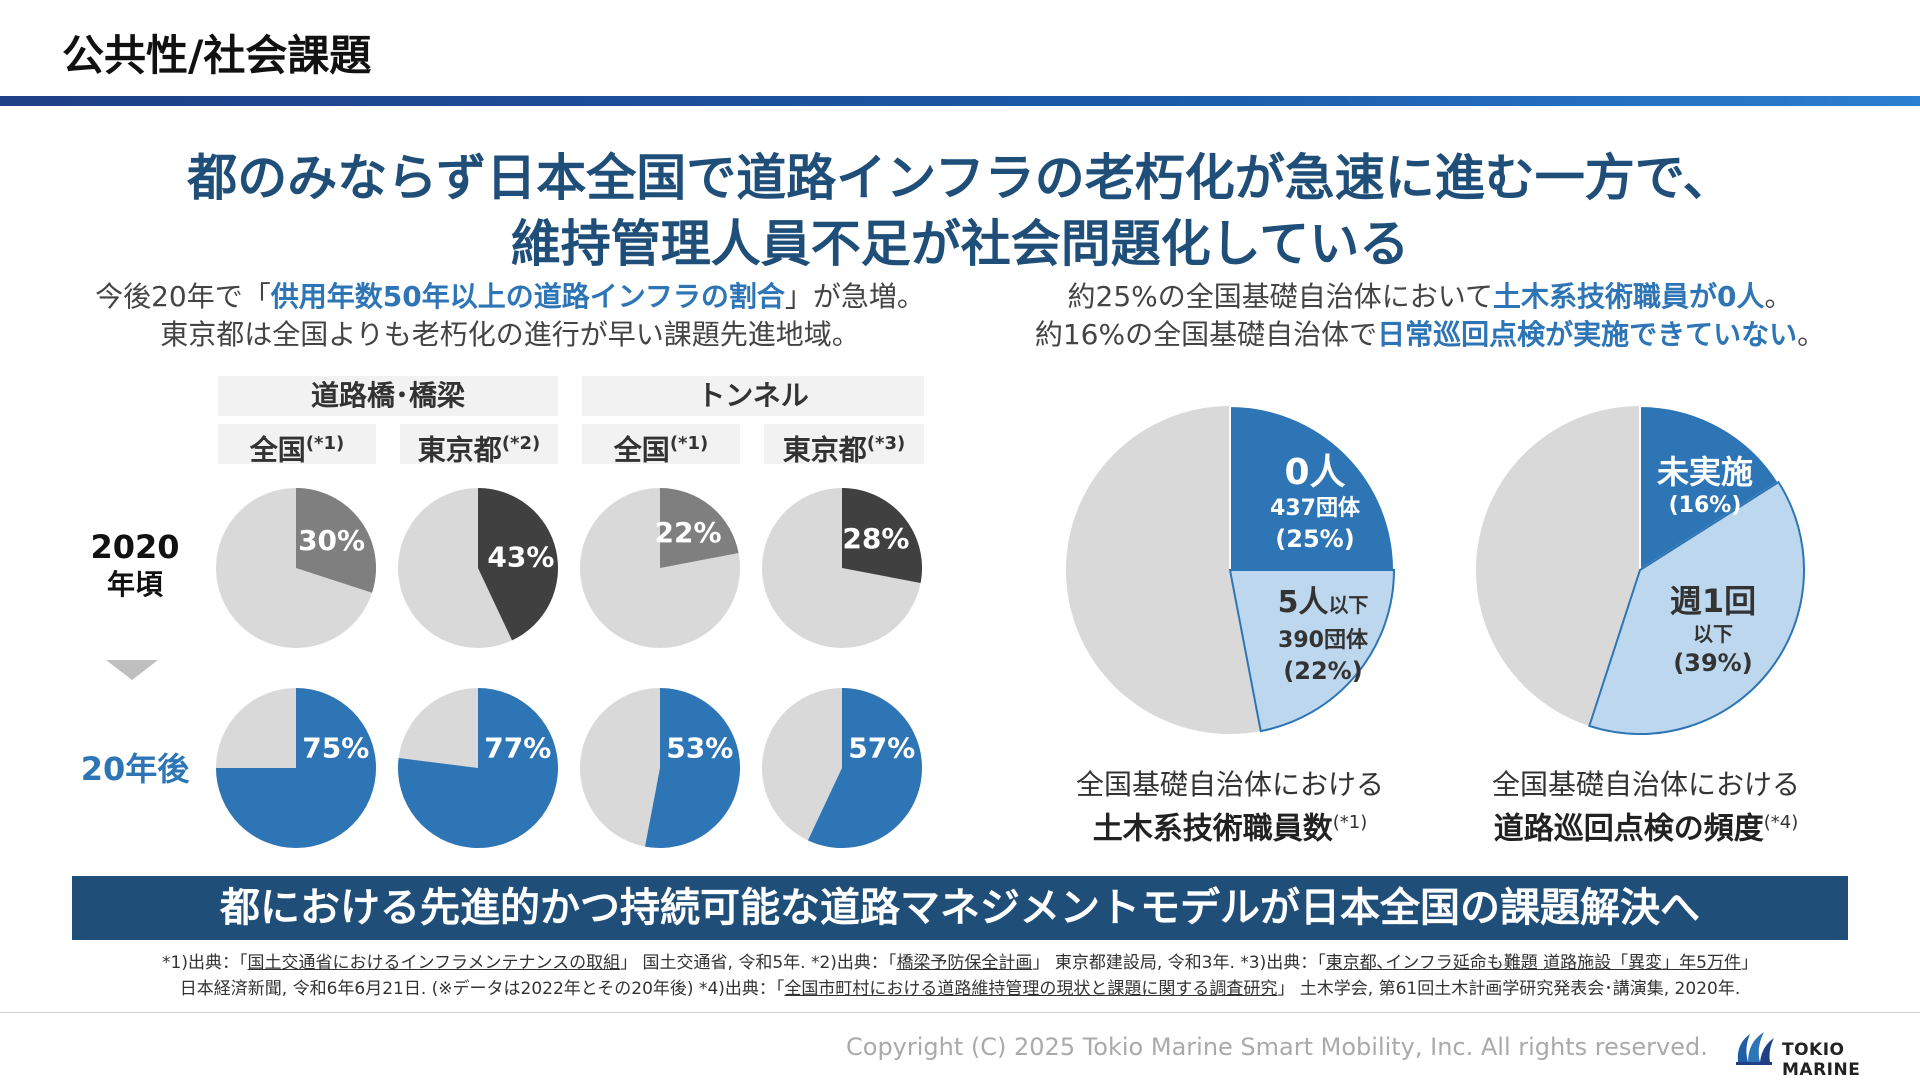  I want to click on pie1-slice1-label: 0人 437団体 (25%), so click(1315, 502).